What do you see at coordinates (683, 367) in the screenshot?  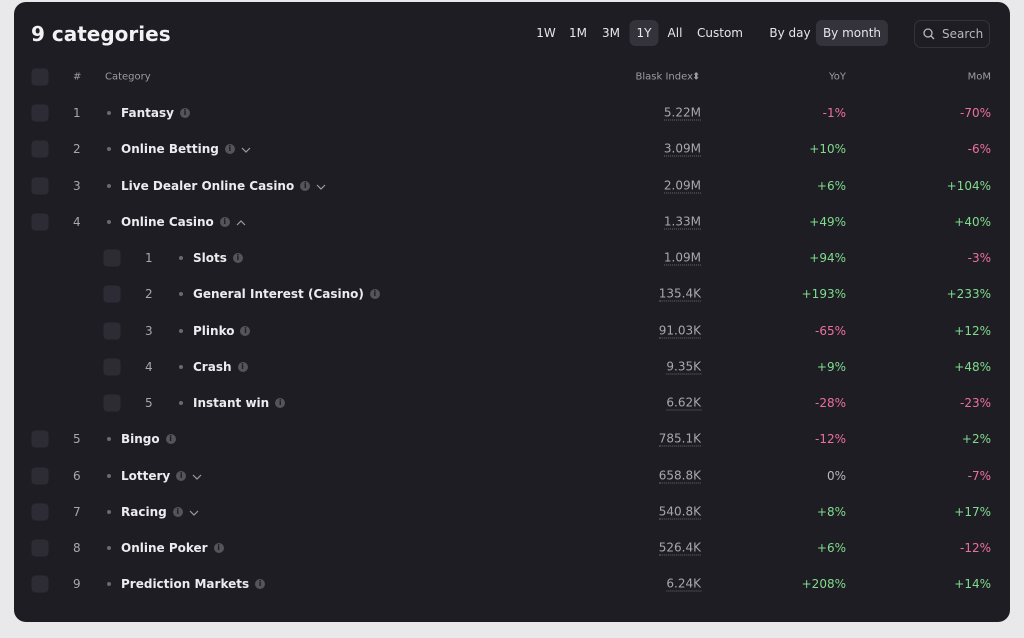 I see `blask-index: 9.35K` at bounding box center [683, 367].